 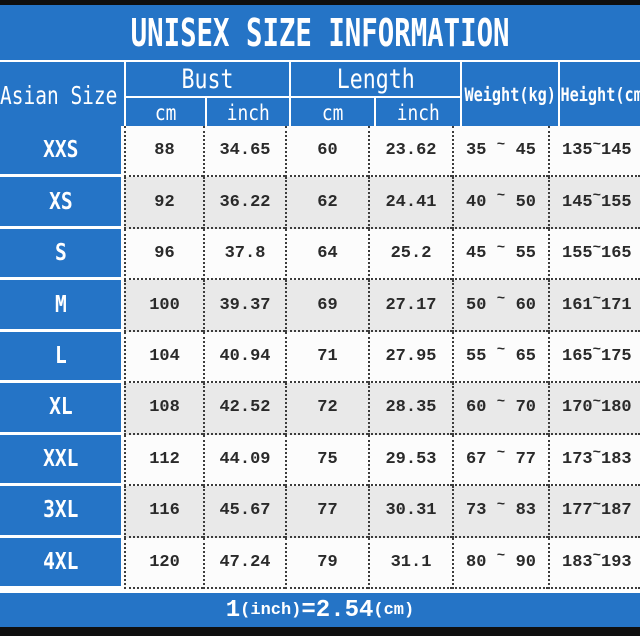 I want to click on value-cell: 27.95, so click(x=410, y=357).